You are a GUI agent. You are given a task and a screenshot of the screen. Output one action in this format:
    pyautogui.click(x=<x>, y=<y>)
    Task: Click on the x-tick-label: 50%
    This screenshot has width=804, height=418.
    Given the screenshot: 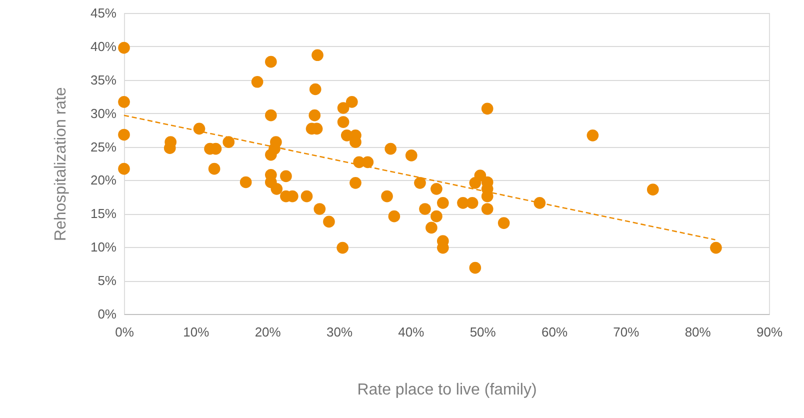 What is the action you would take?
    pyautogui.click(x=483, y=332)
    